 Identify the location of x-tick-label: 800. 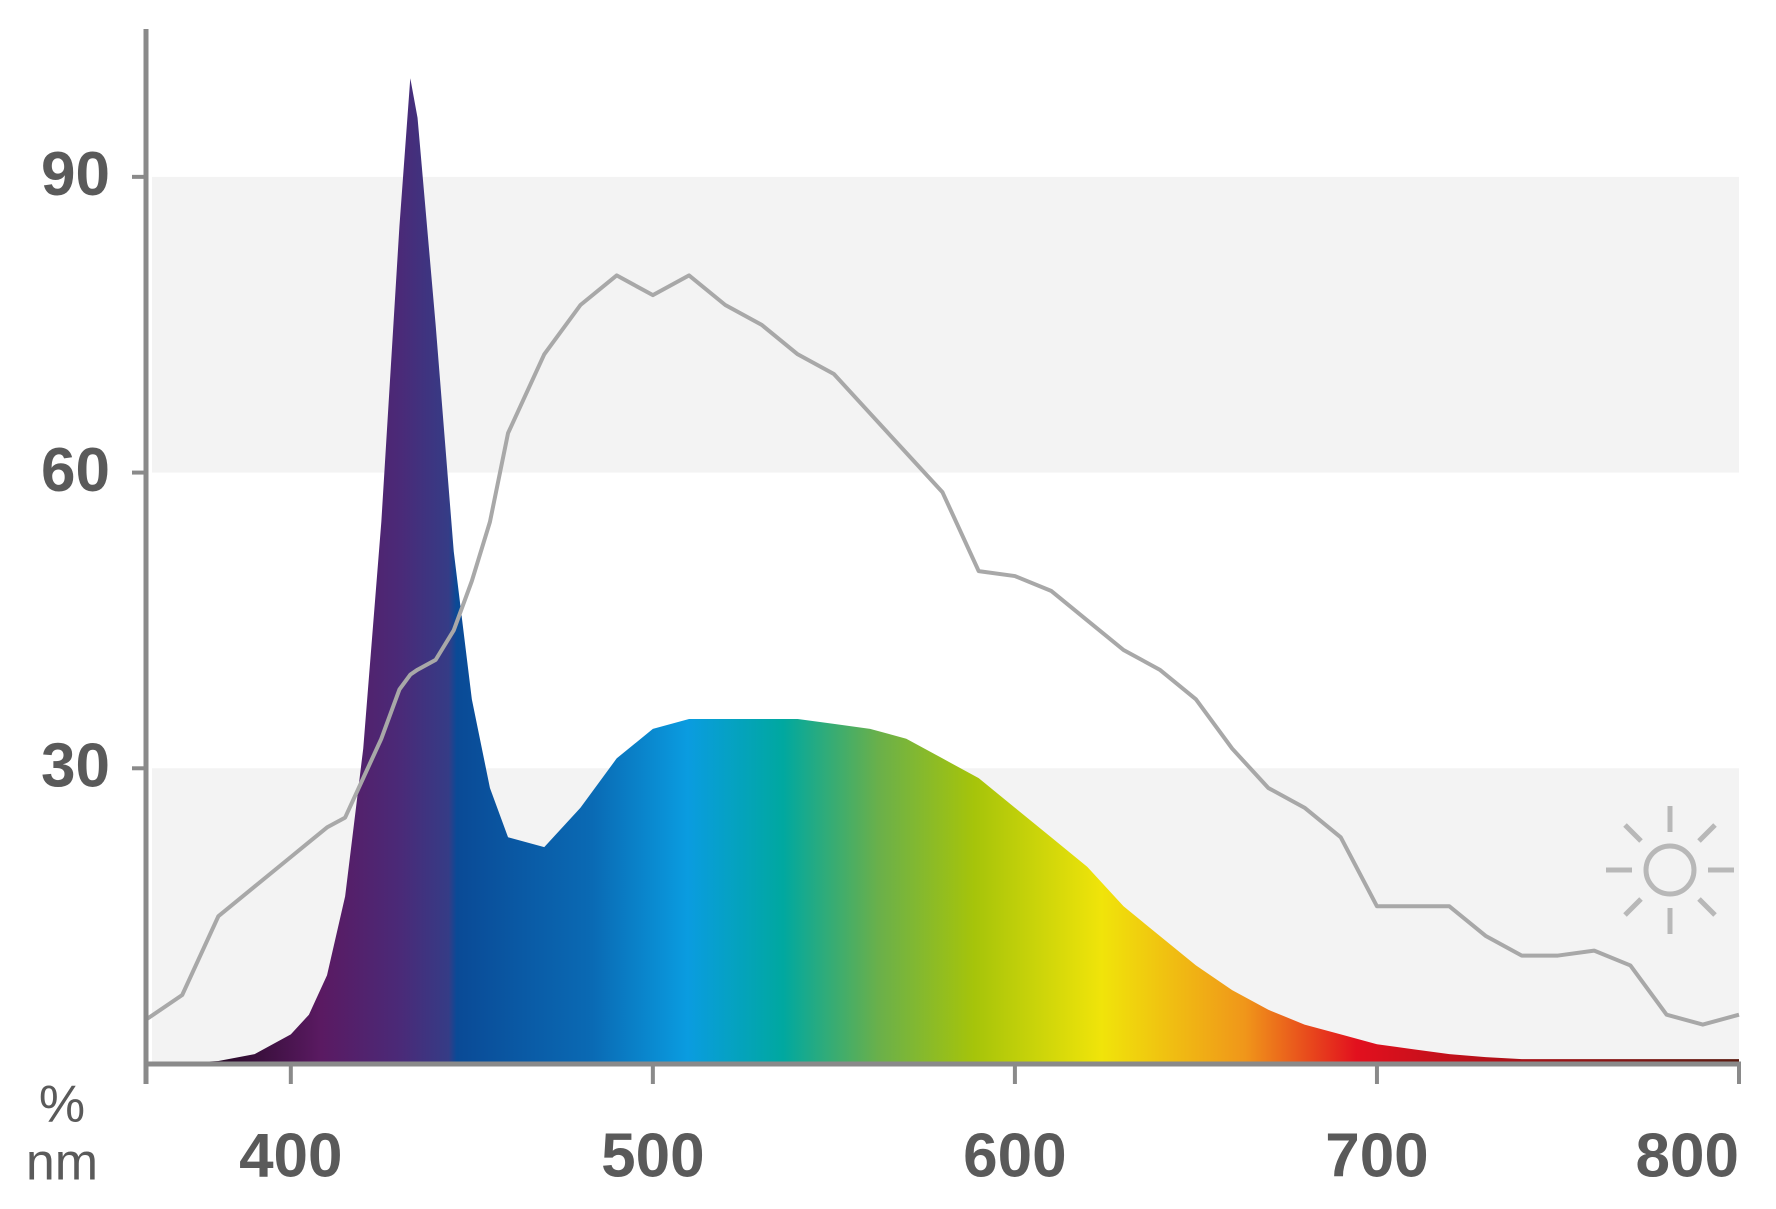
(1687, 1155).